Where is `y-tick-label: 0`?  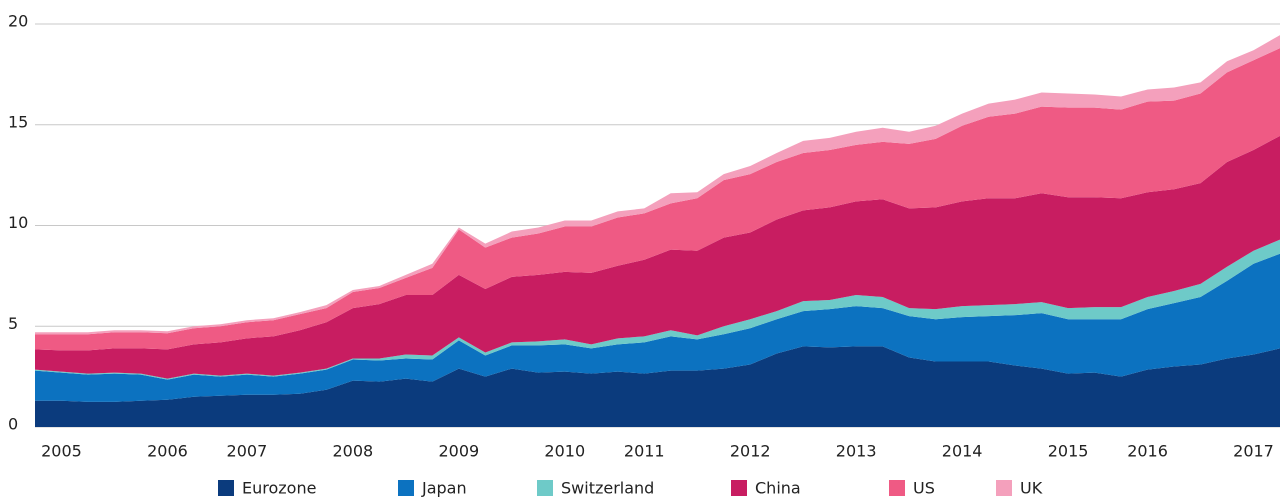
y-tick-label: 0 is located at coordinates (13, 424).